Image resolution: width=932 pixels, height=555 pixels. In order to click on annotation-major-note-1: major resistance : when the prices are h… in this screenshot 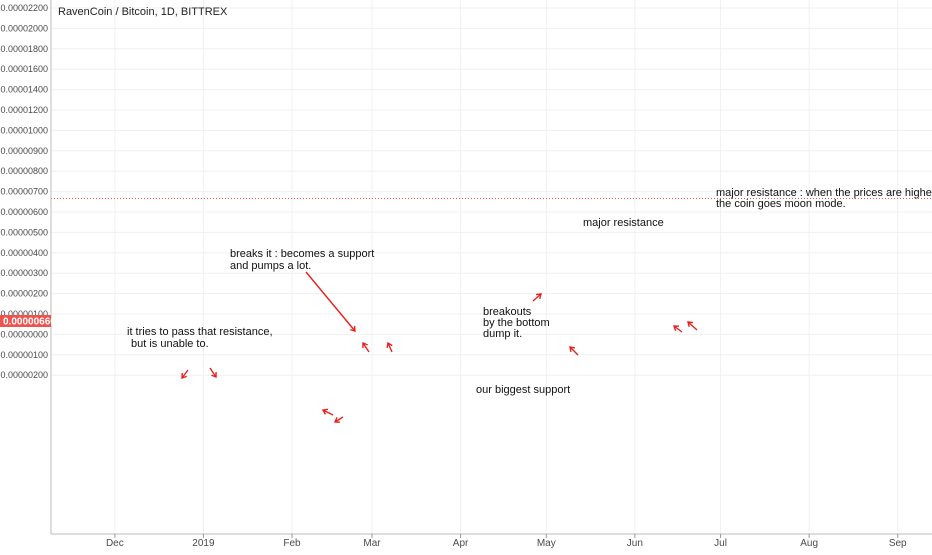, I will do `click(824, 193)`.